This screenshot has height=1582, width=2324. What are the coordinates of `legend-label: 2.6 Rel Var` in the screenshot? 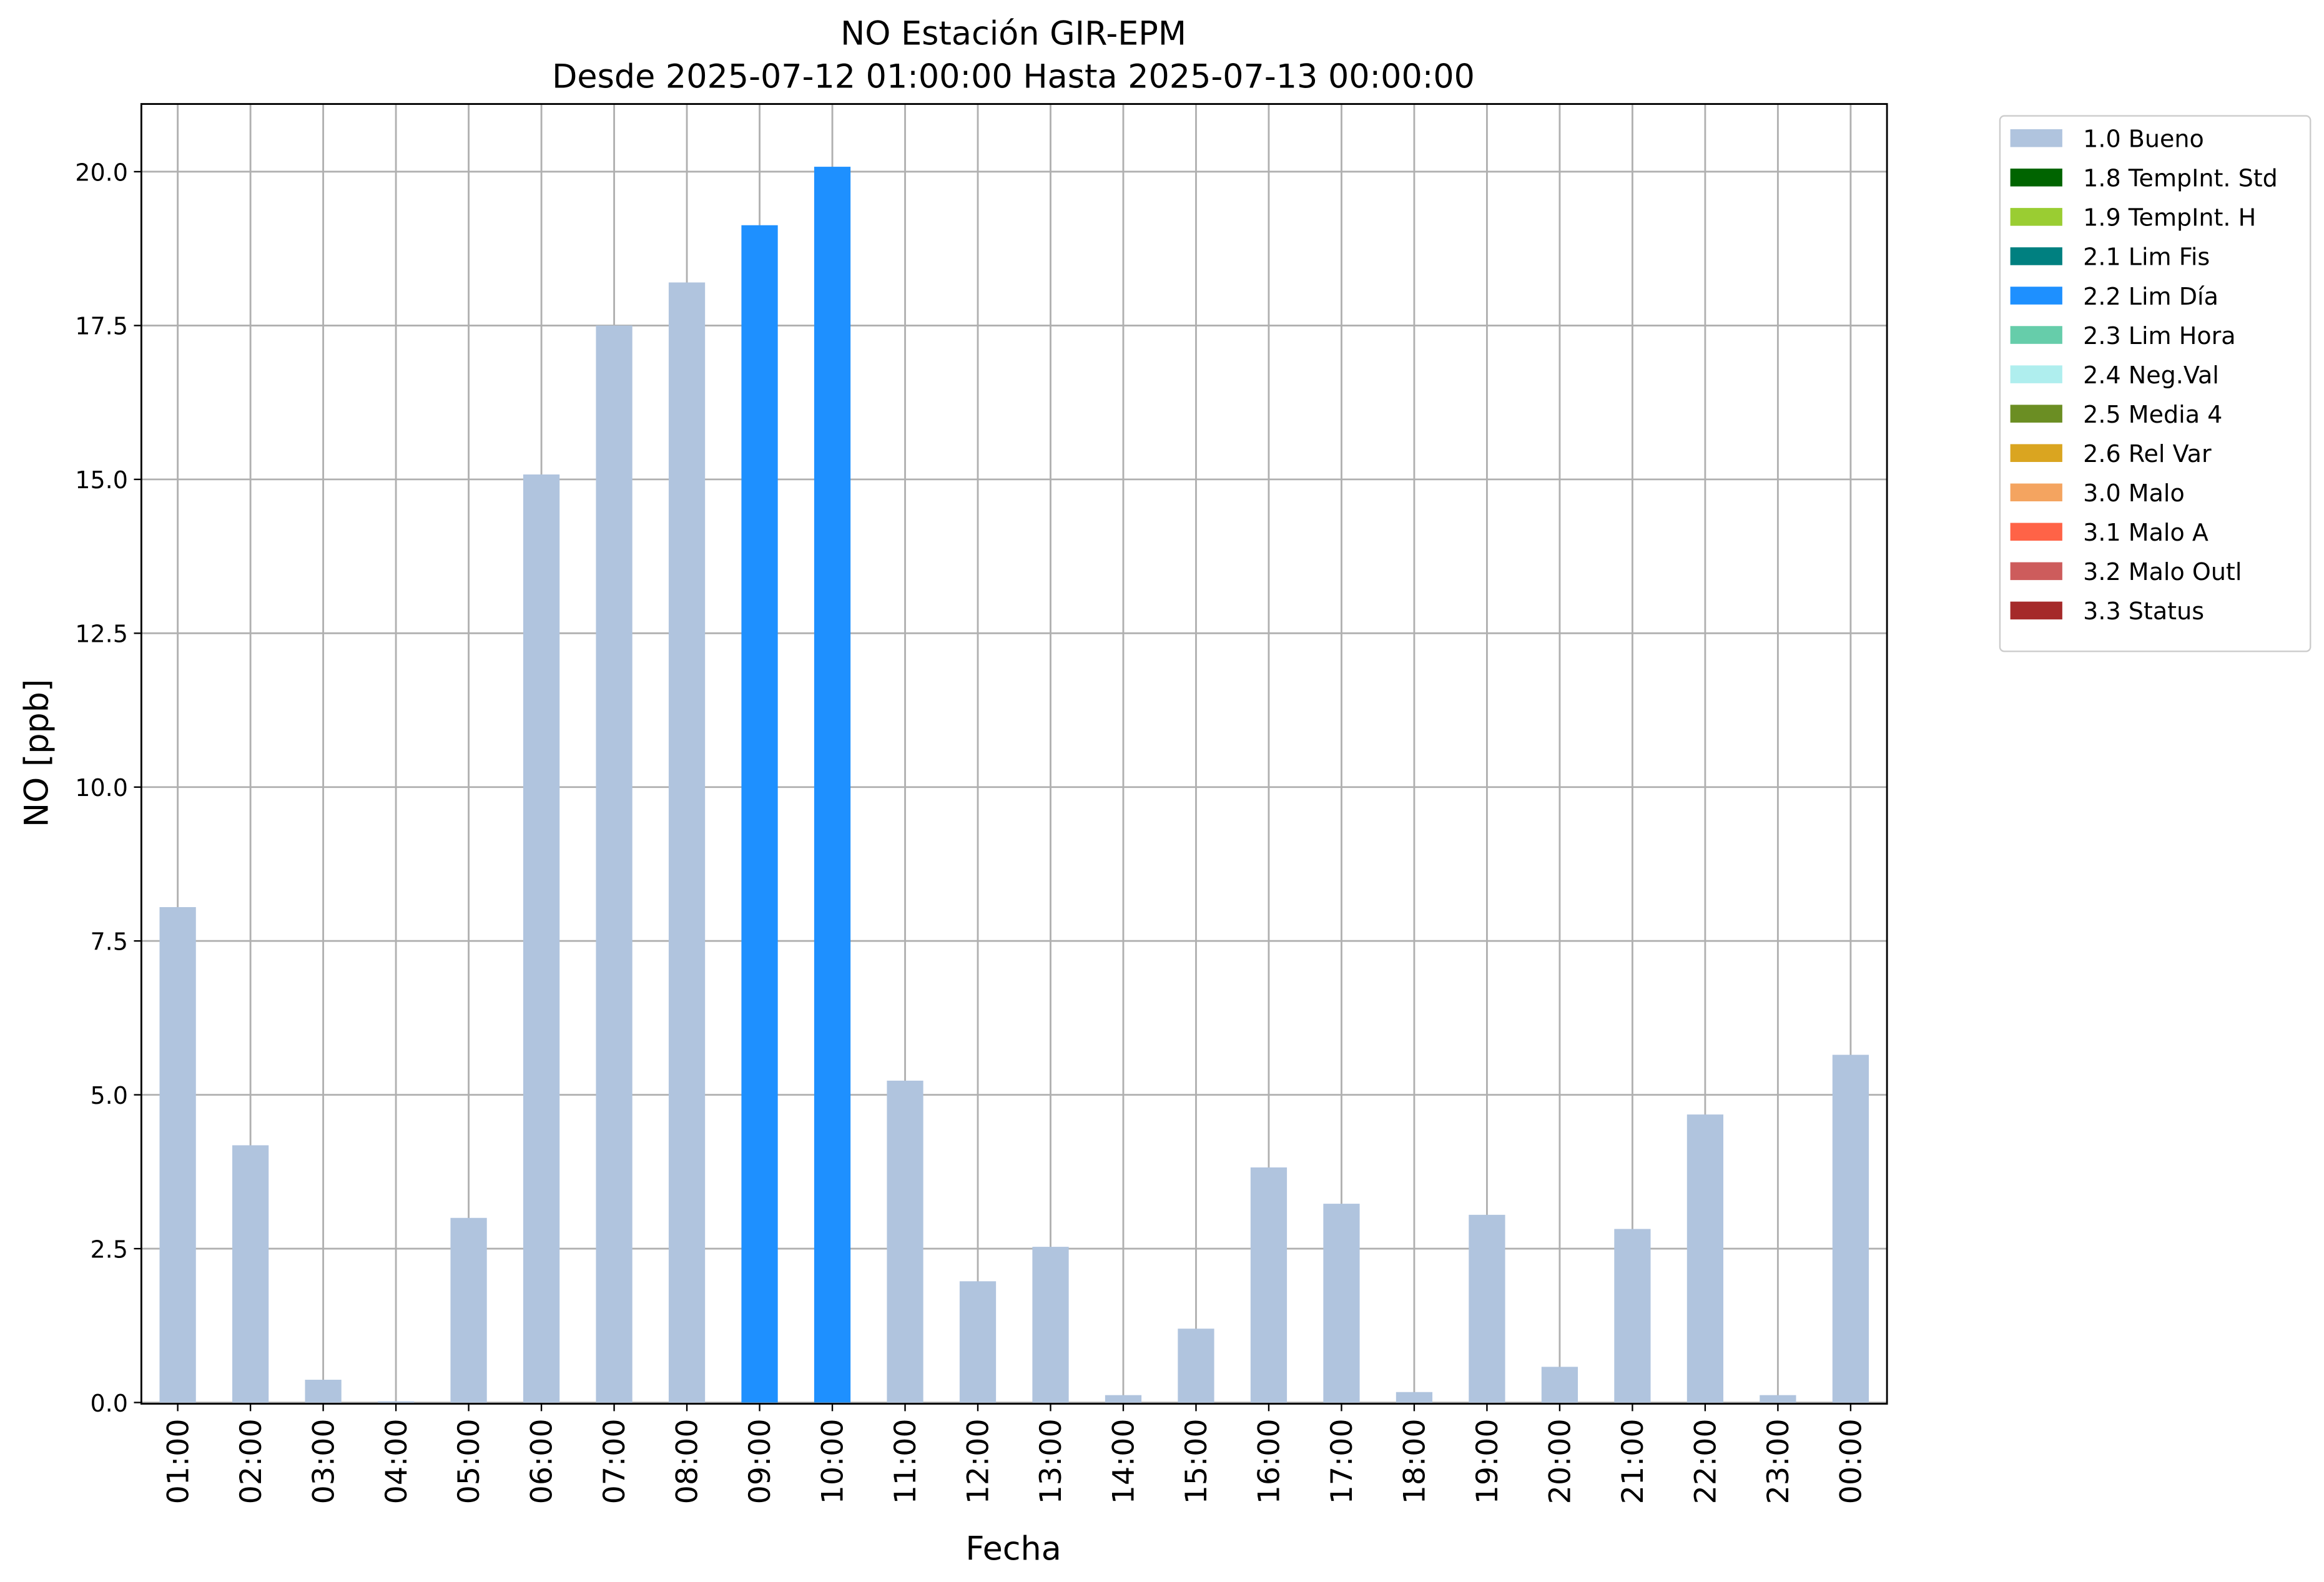 It's located at (2147, 454).